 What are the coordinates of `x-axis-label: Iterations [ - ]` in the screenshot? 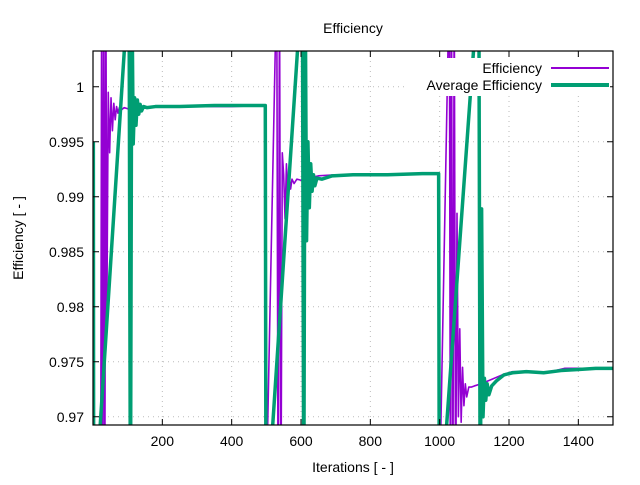 It's located at (353, 467).